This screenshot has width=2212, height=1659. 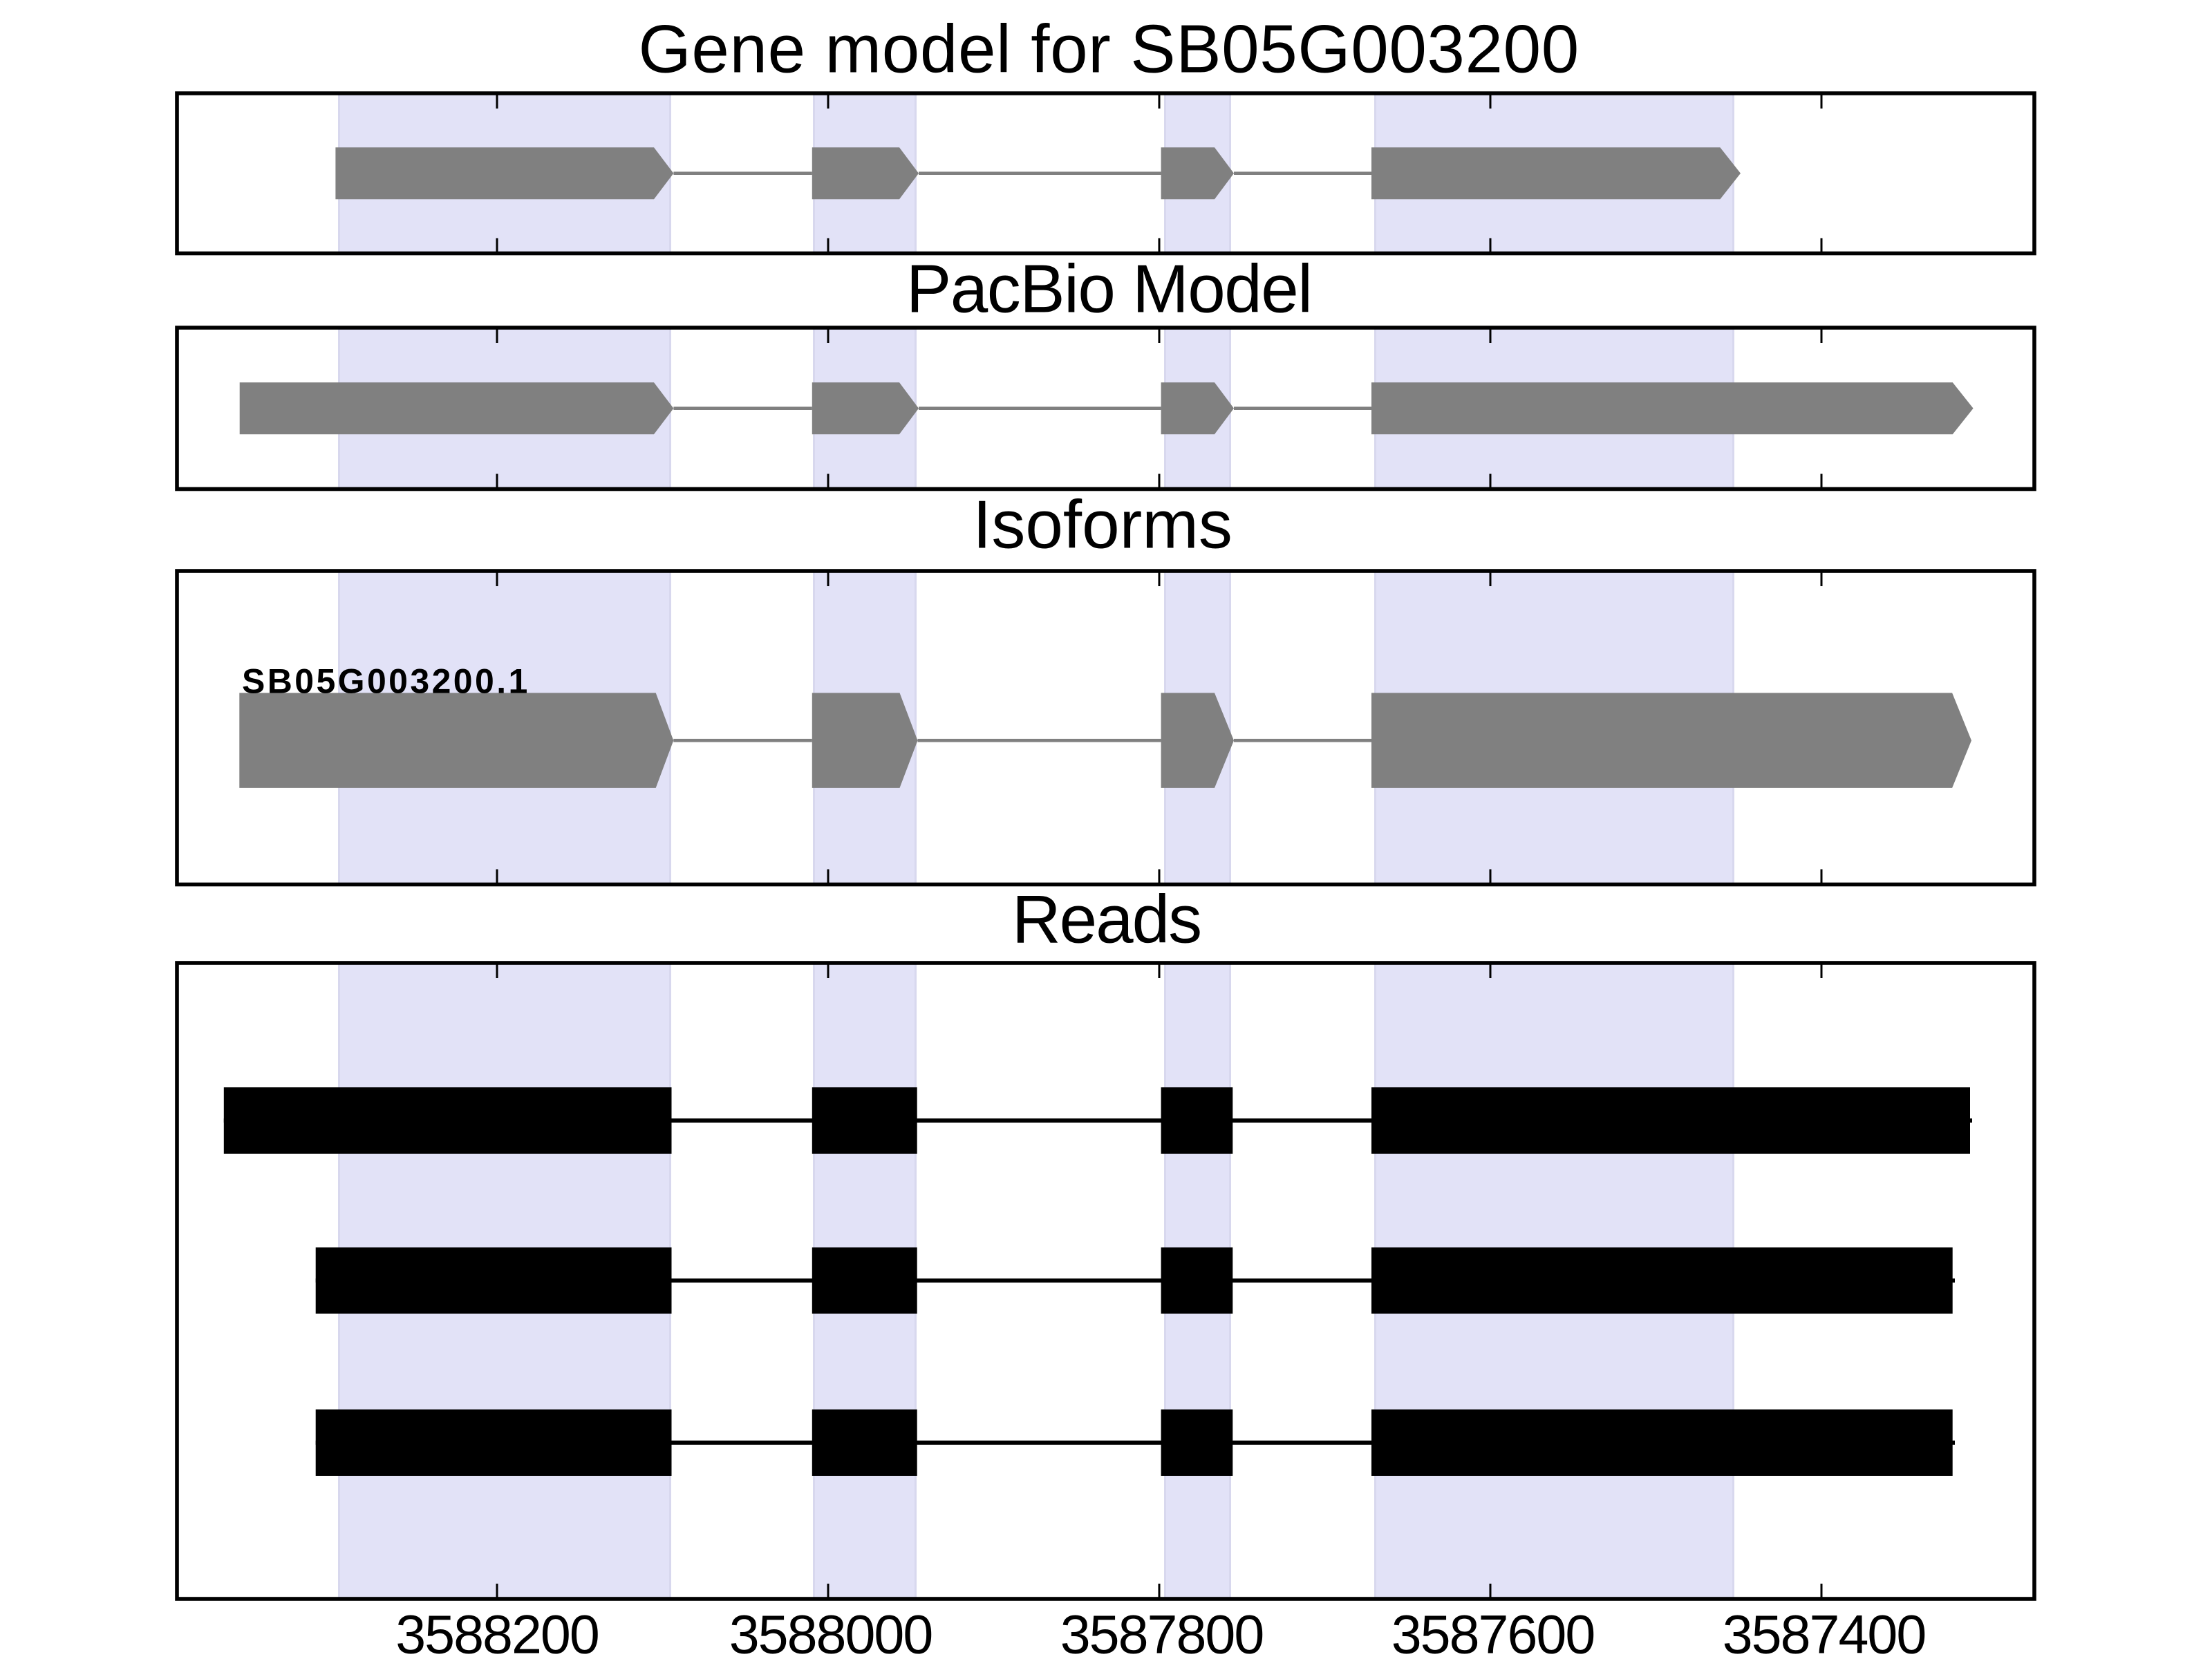 I want to click on svg-text: 3587400, so click(x=1825, y=1632).